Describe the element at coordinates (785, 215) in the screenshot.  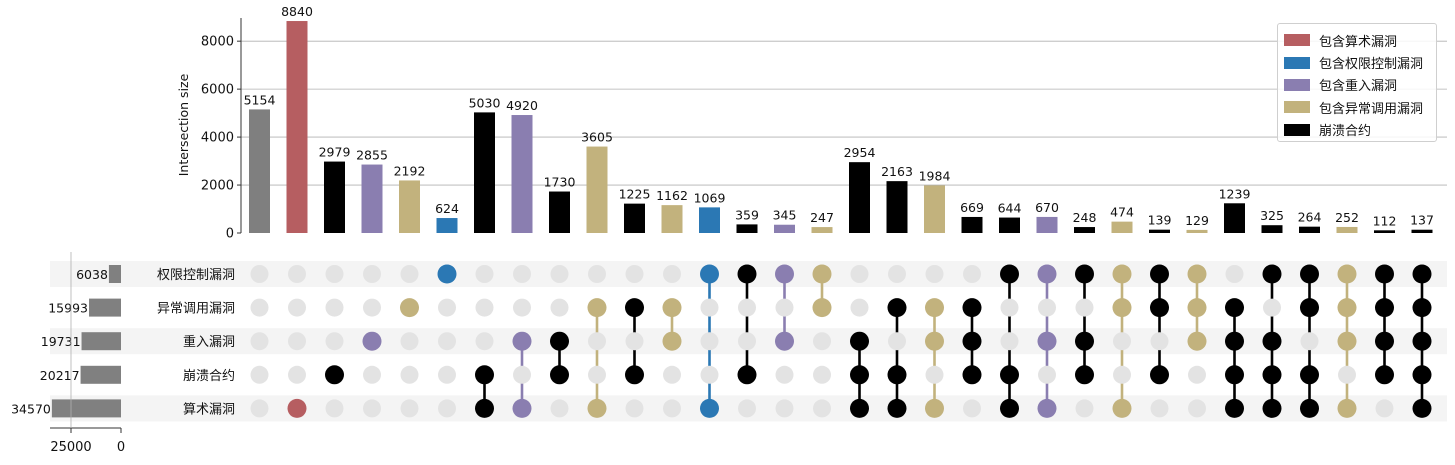
I see `bar-value-label: 345` at that location.